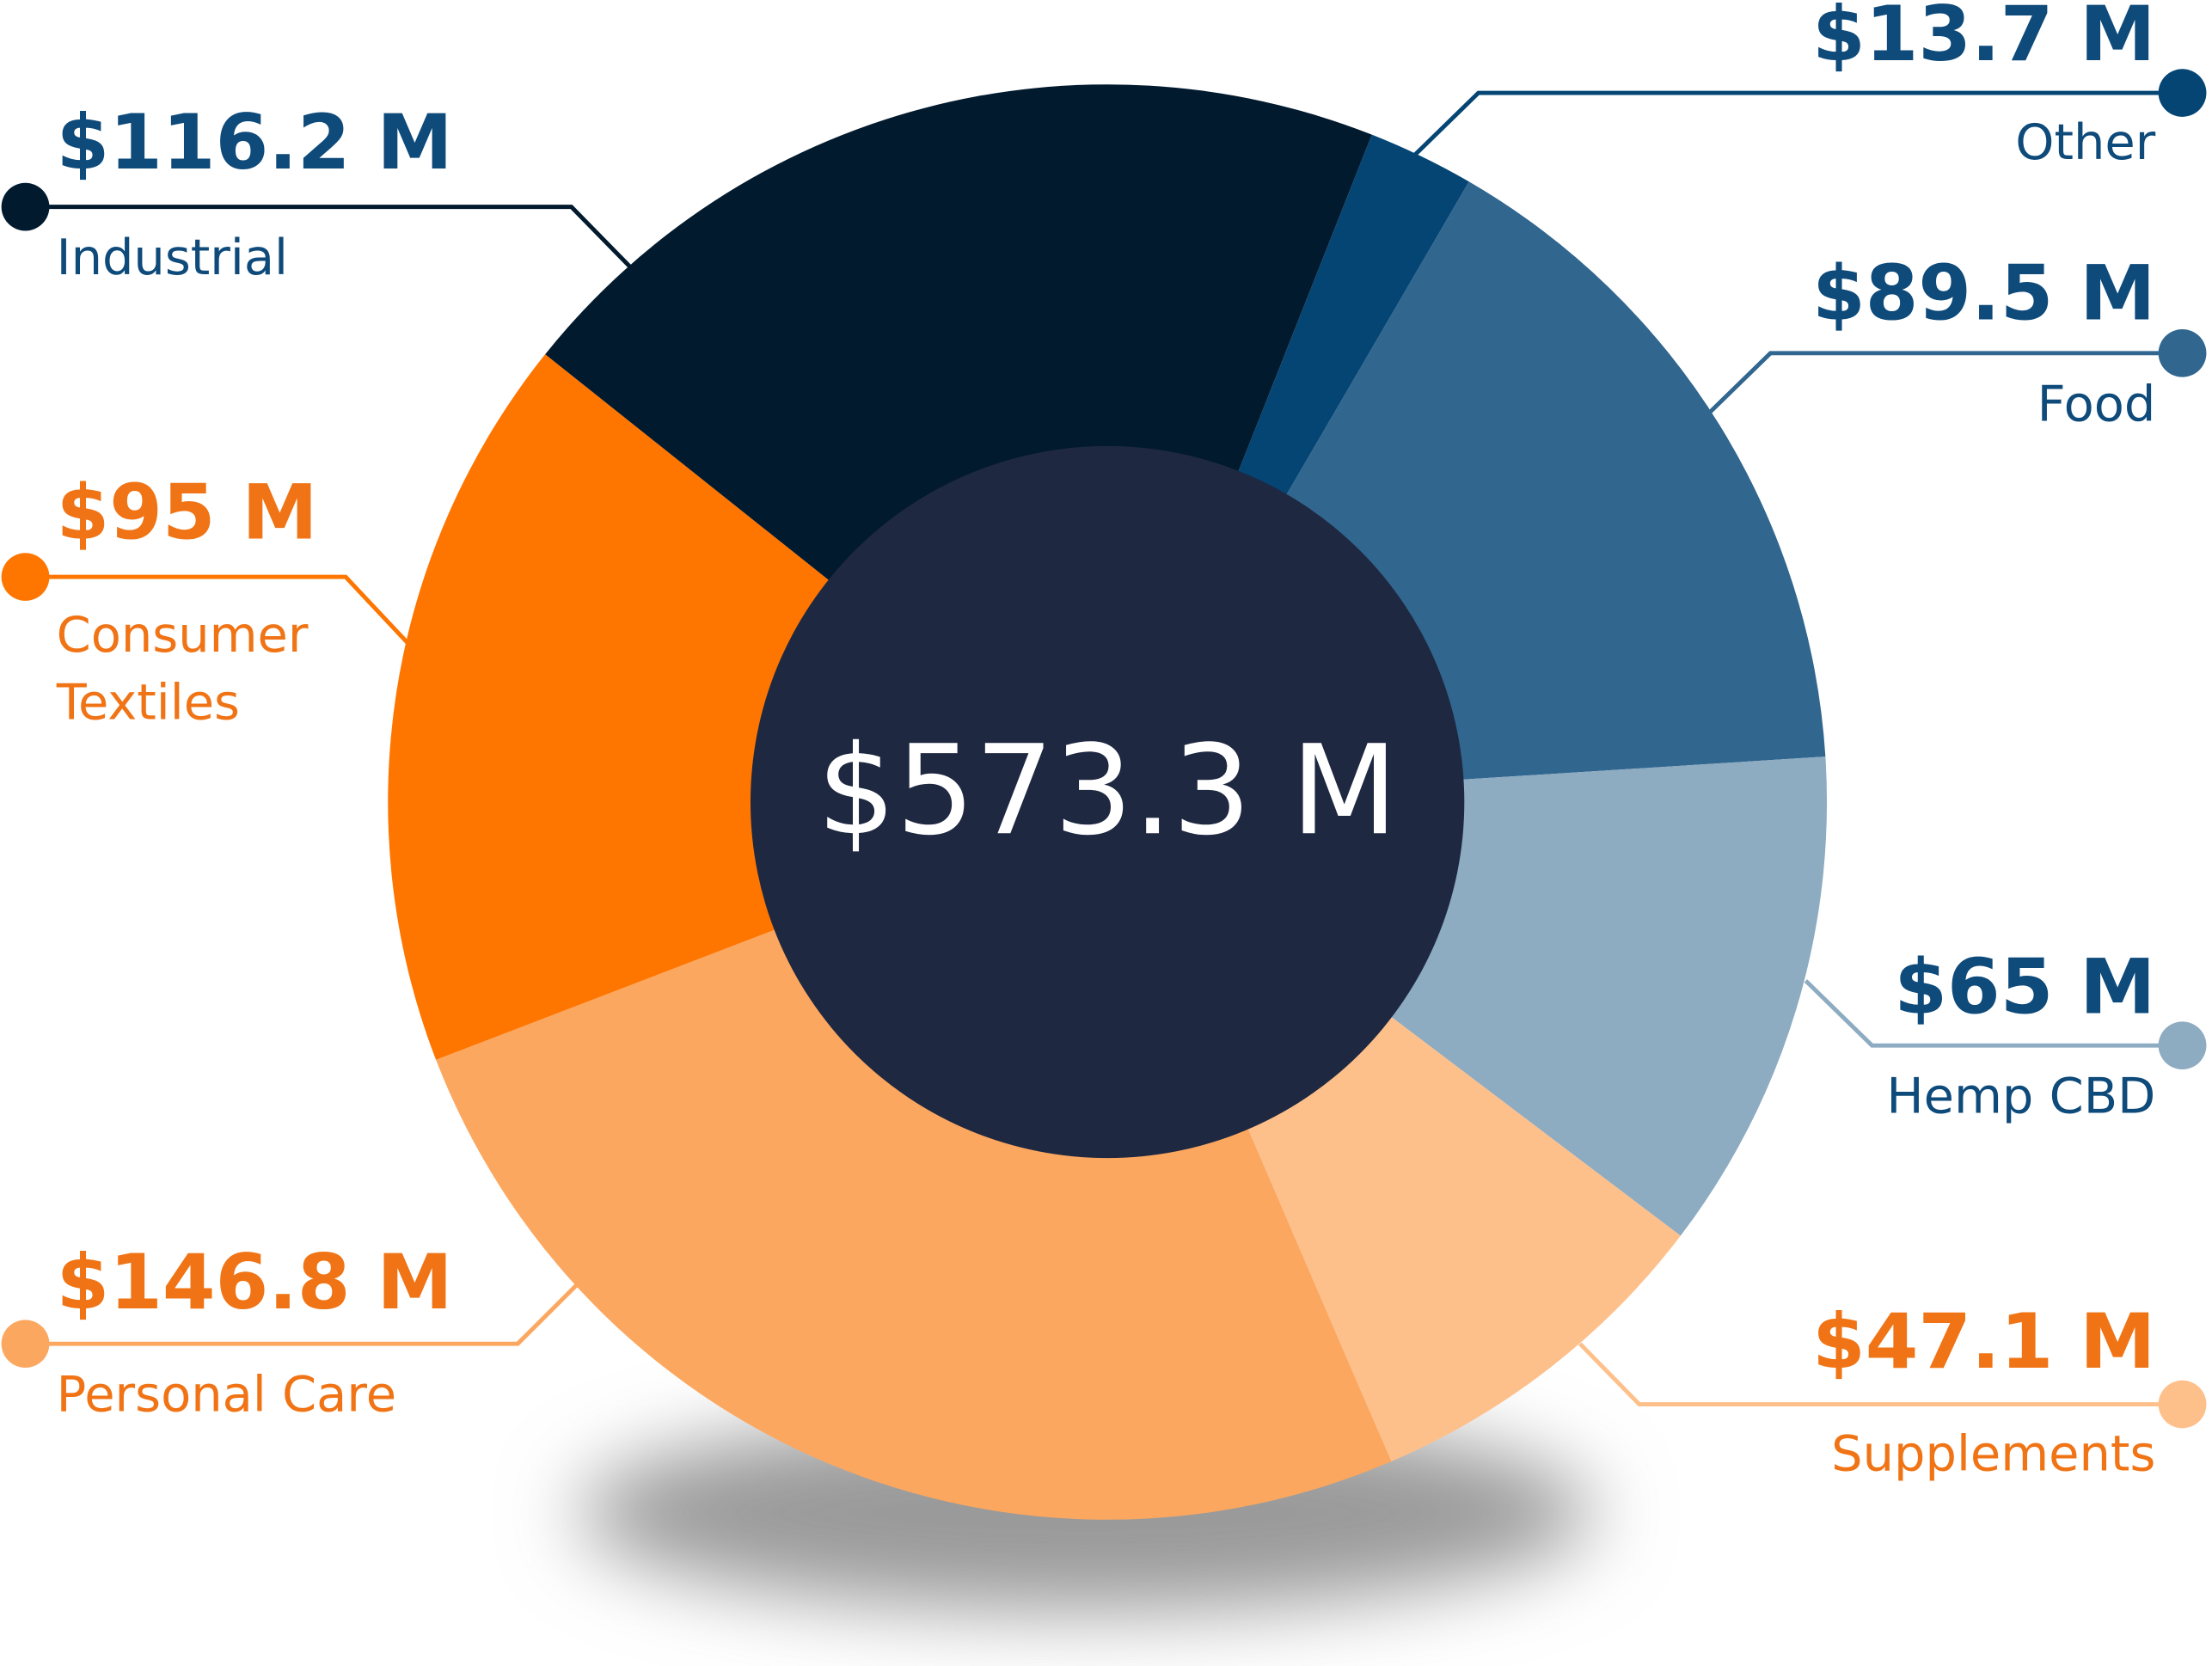 Image resolution: width=2212 pixels, height=1666 pixels. Describe the element at coordinates (748, 707) in the screenshot. I see `slice` at that location.